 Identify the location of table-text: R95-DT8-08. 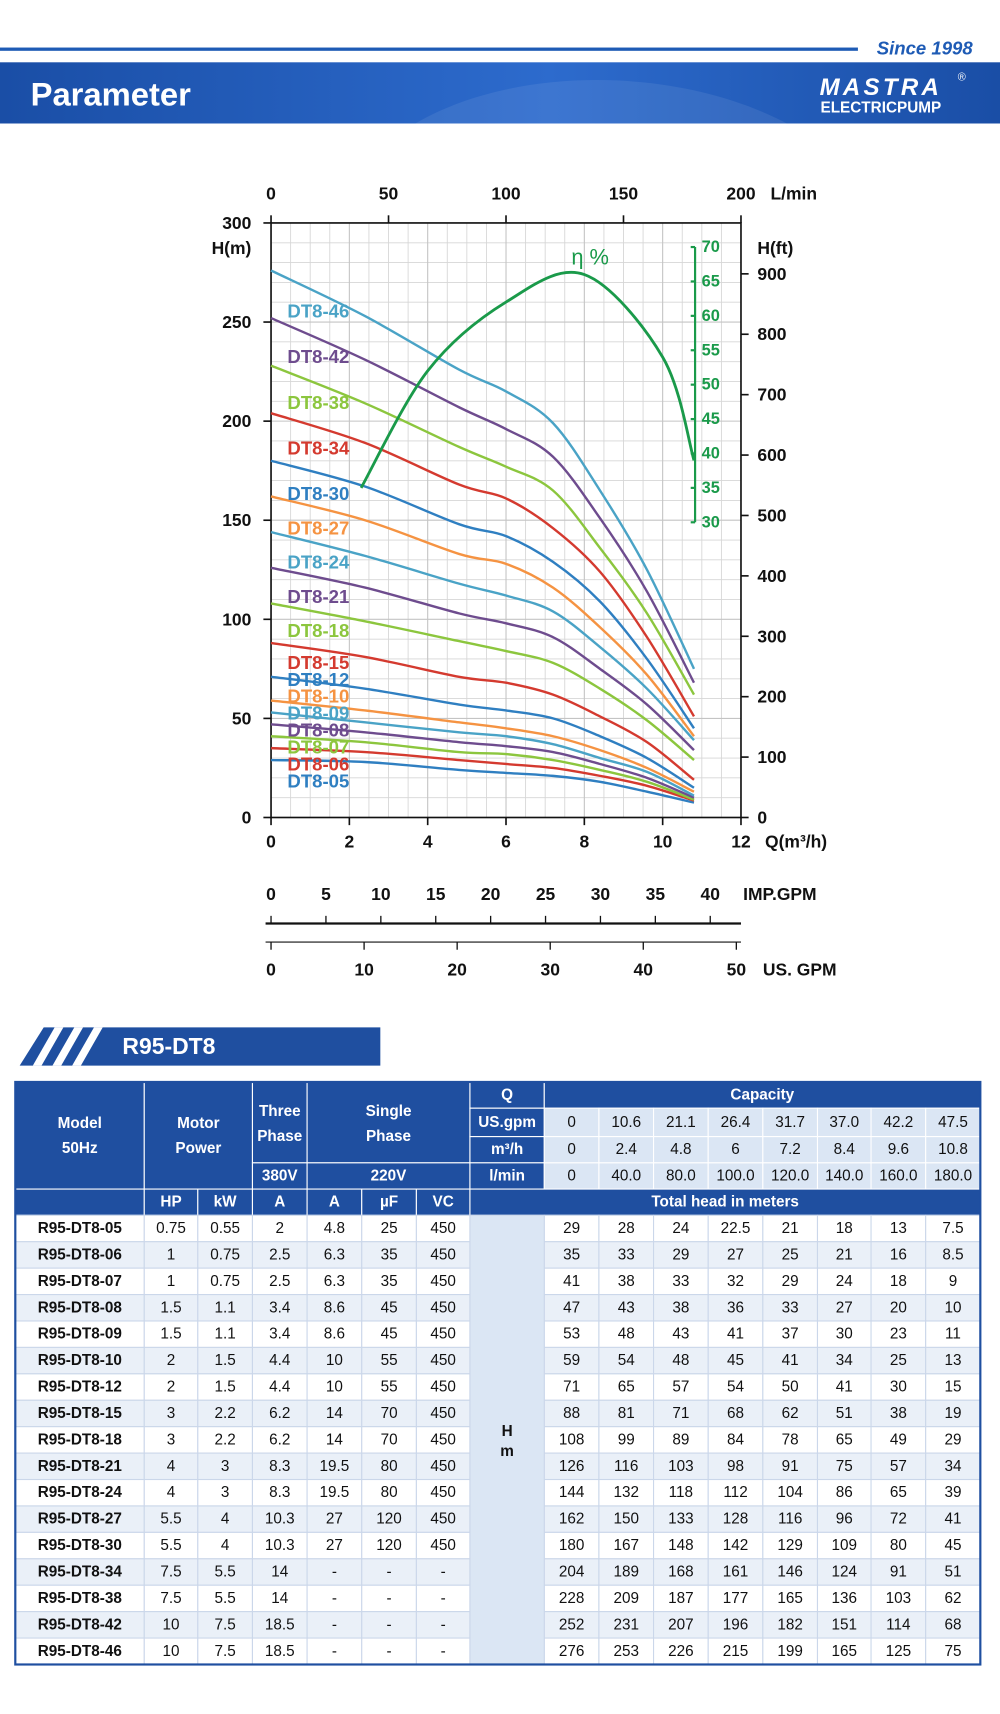
(80, 1307).